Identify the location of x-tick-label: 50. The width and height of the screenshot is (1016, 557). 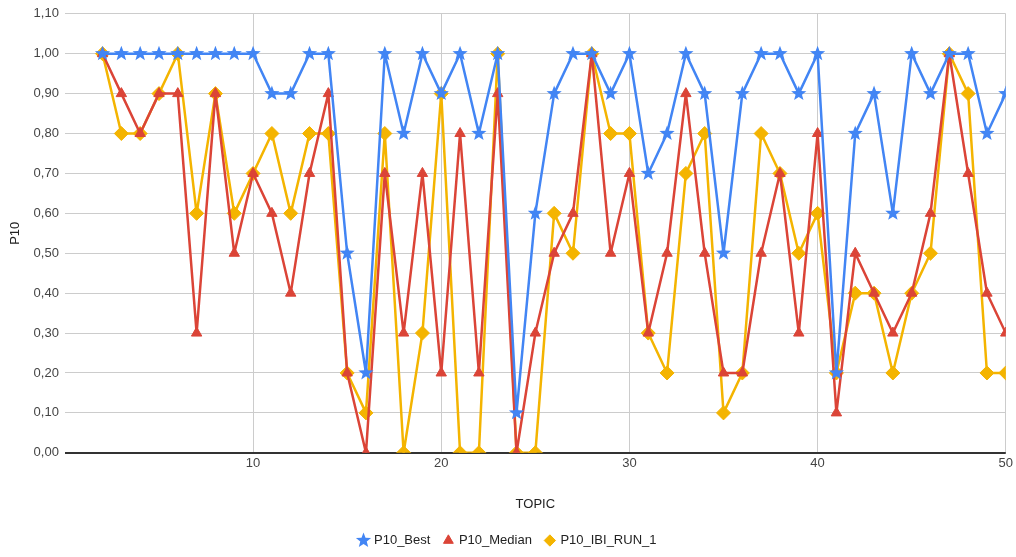
(1005, 463).